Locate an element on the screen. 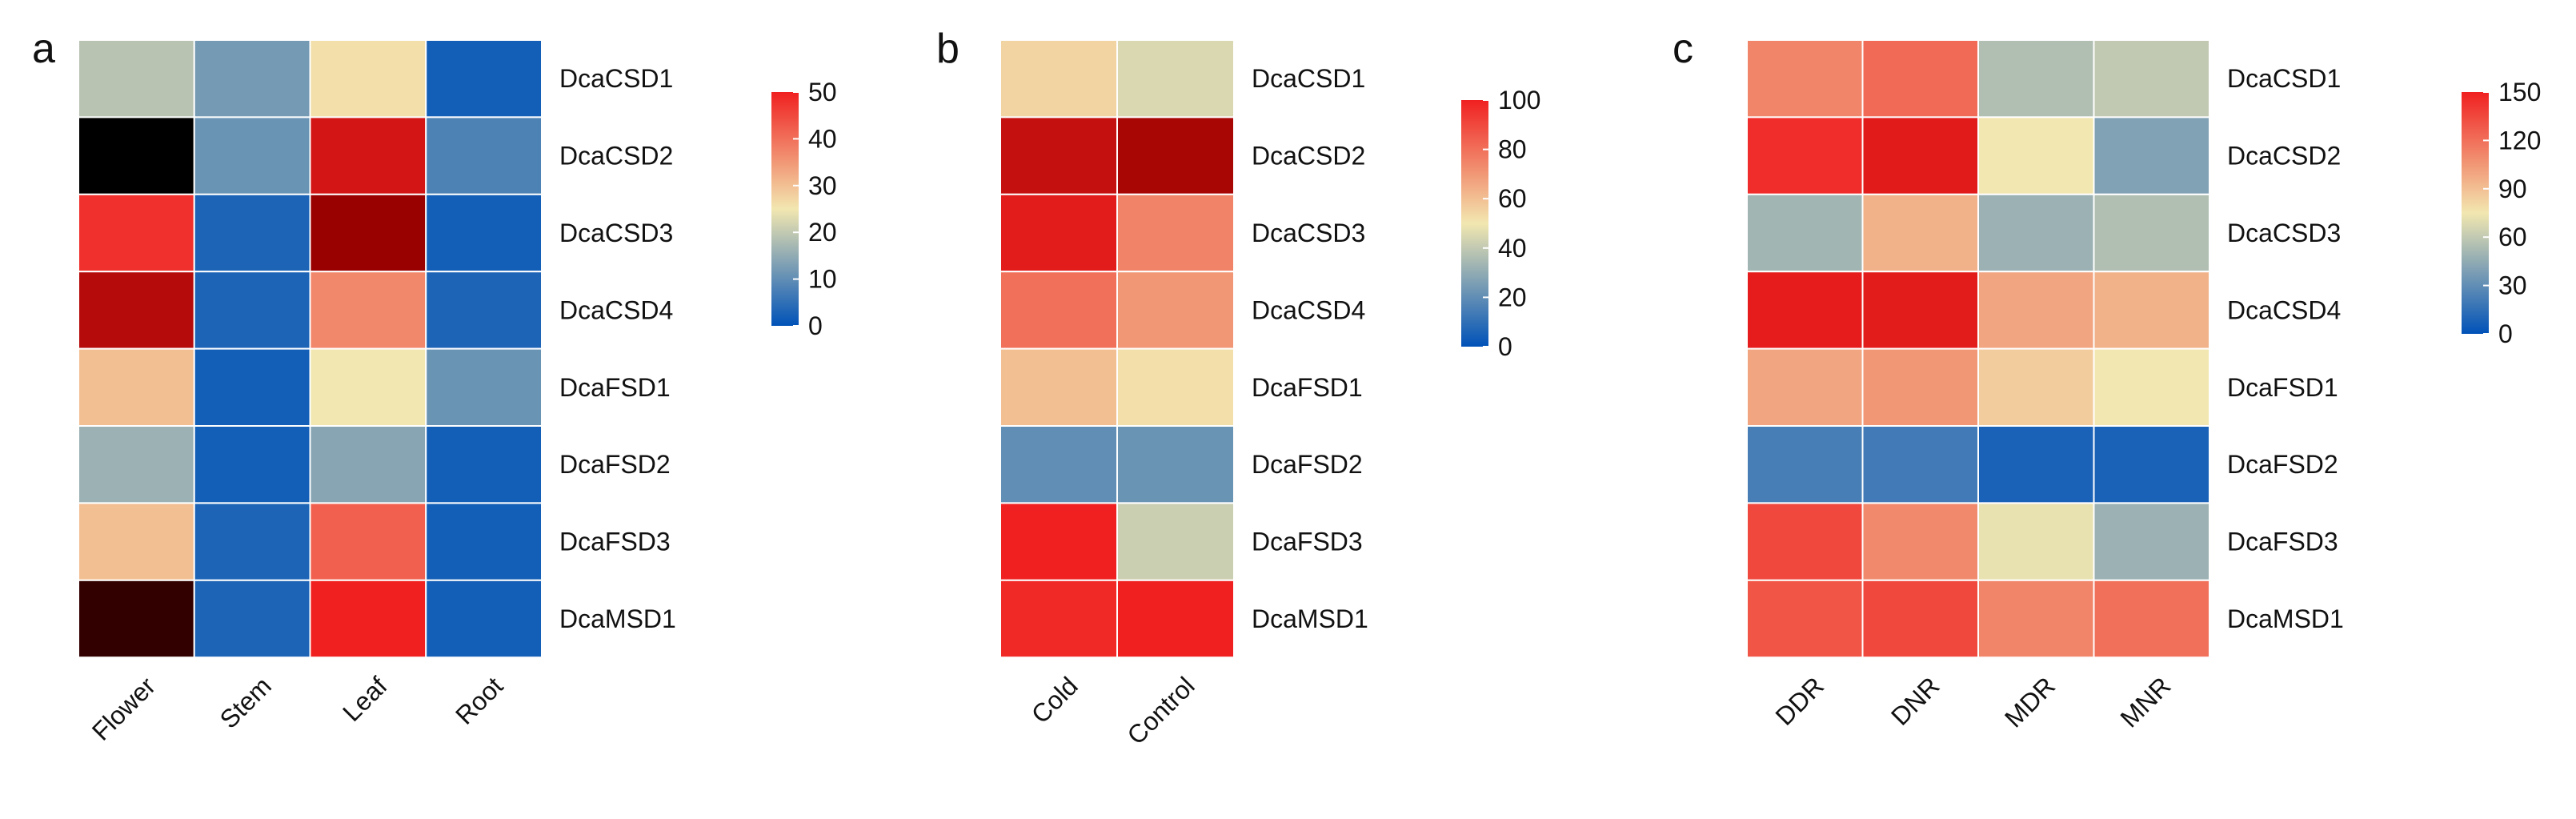  legend-tick-label: 10 is located at coordinates (822, 279).